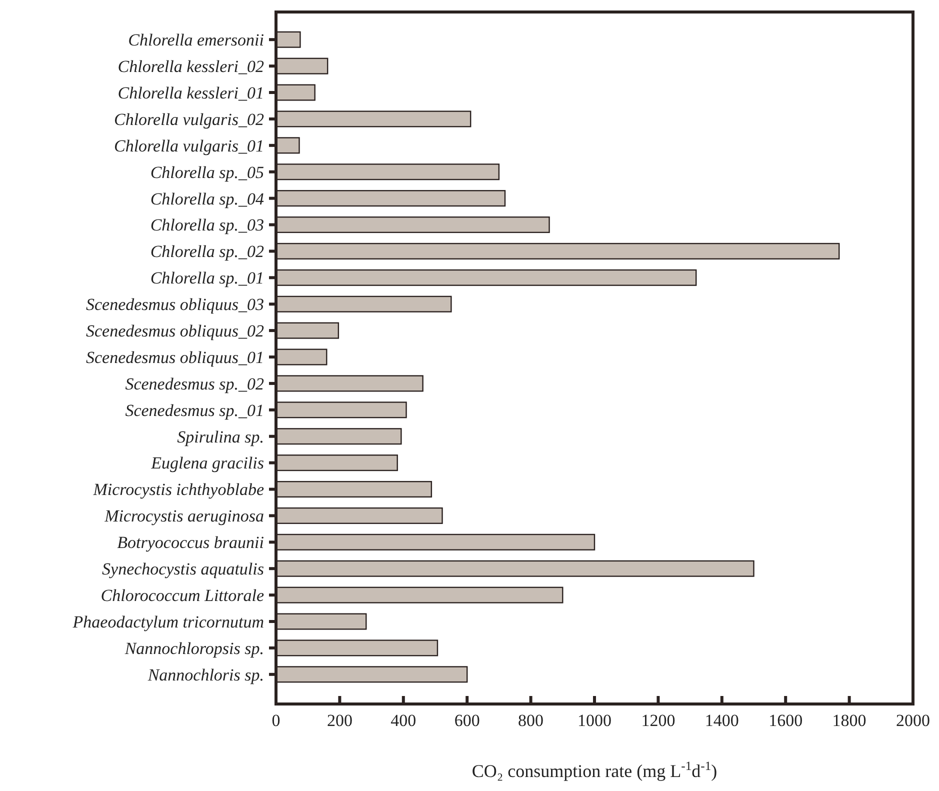 This screenshot has width=939, height=791. Describe the element at coordinates (207, 198) in the screenshot. I see `y-tick-label: Chlorella sp._04` at that location.